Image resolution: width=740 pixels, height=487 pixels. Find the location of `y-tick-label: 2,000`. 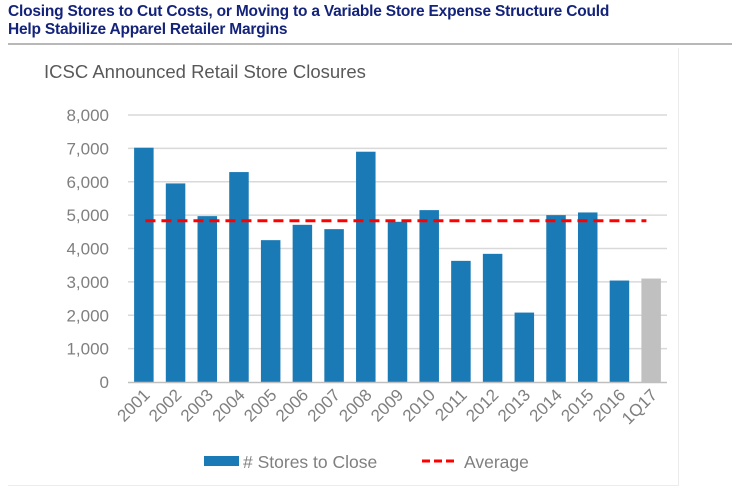

y-tick-label: 2,000 is located at coordinates (87, 315).